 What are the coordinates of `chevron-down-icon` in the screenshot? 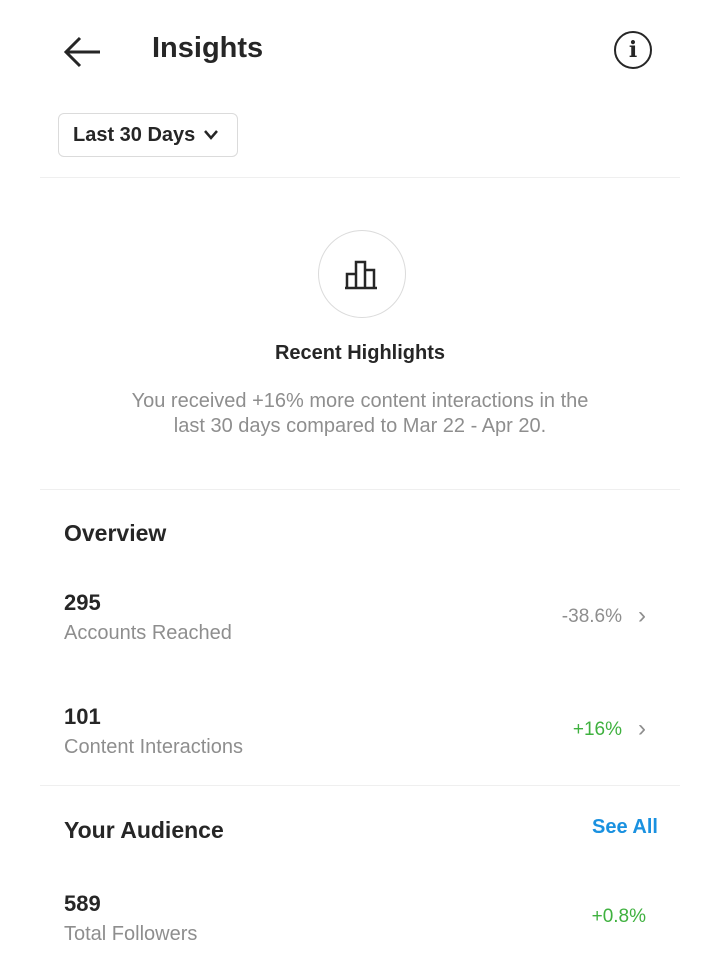 It's located at (211, 135).